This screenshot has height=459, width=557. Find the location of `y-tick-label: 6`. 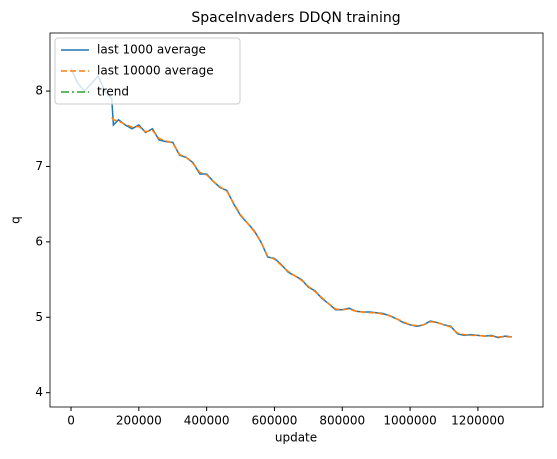

y-tick-label: 6 is located at coordinates (39, 241).